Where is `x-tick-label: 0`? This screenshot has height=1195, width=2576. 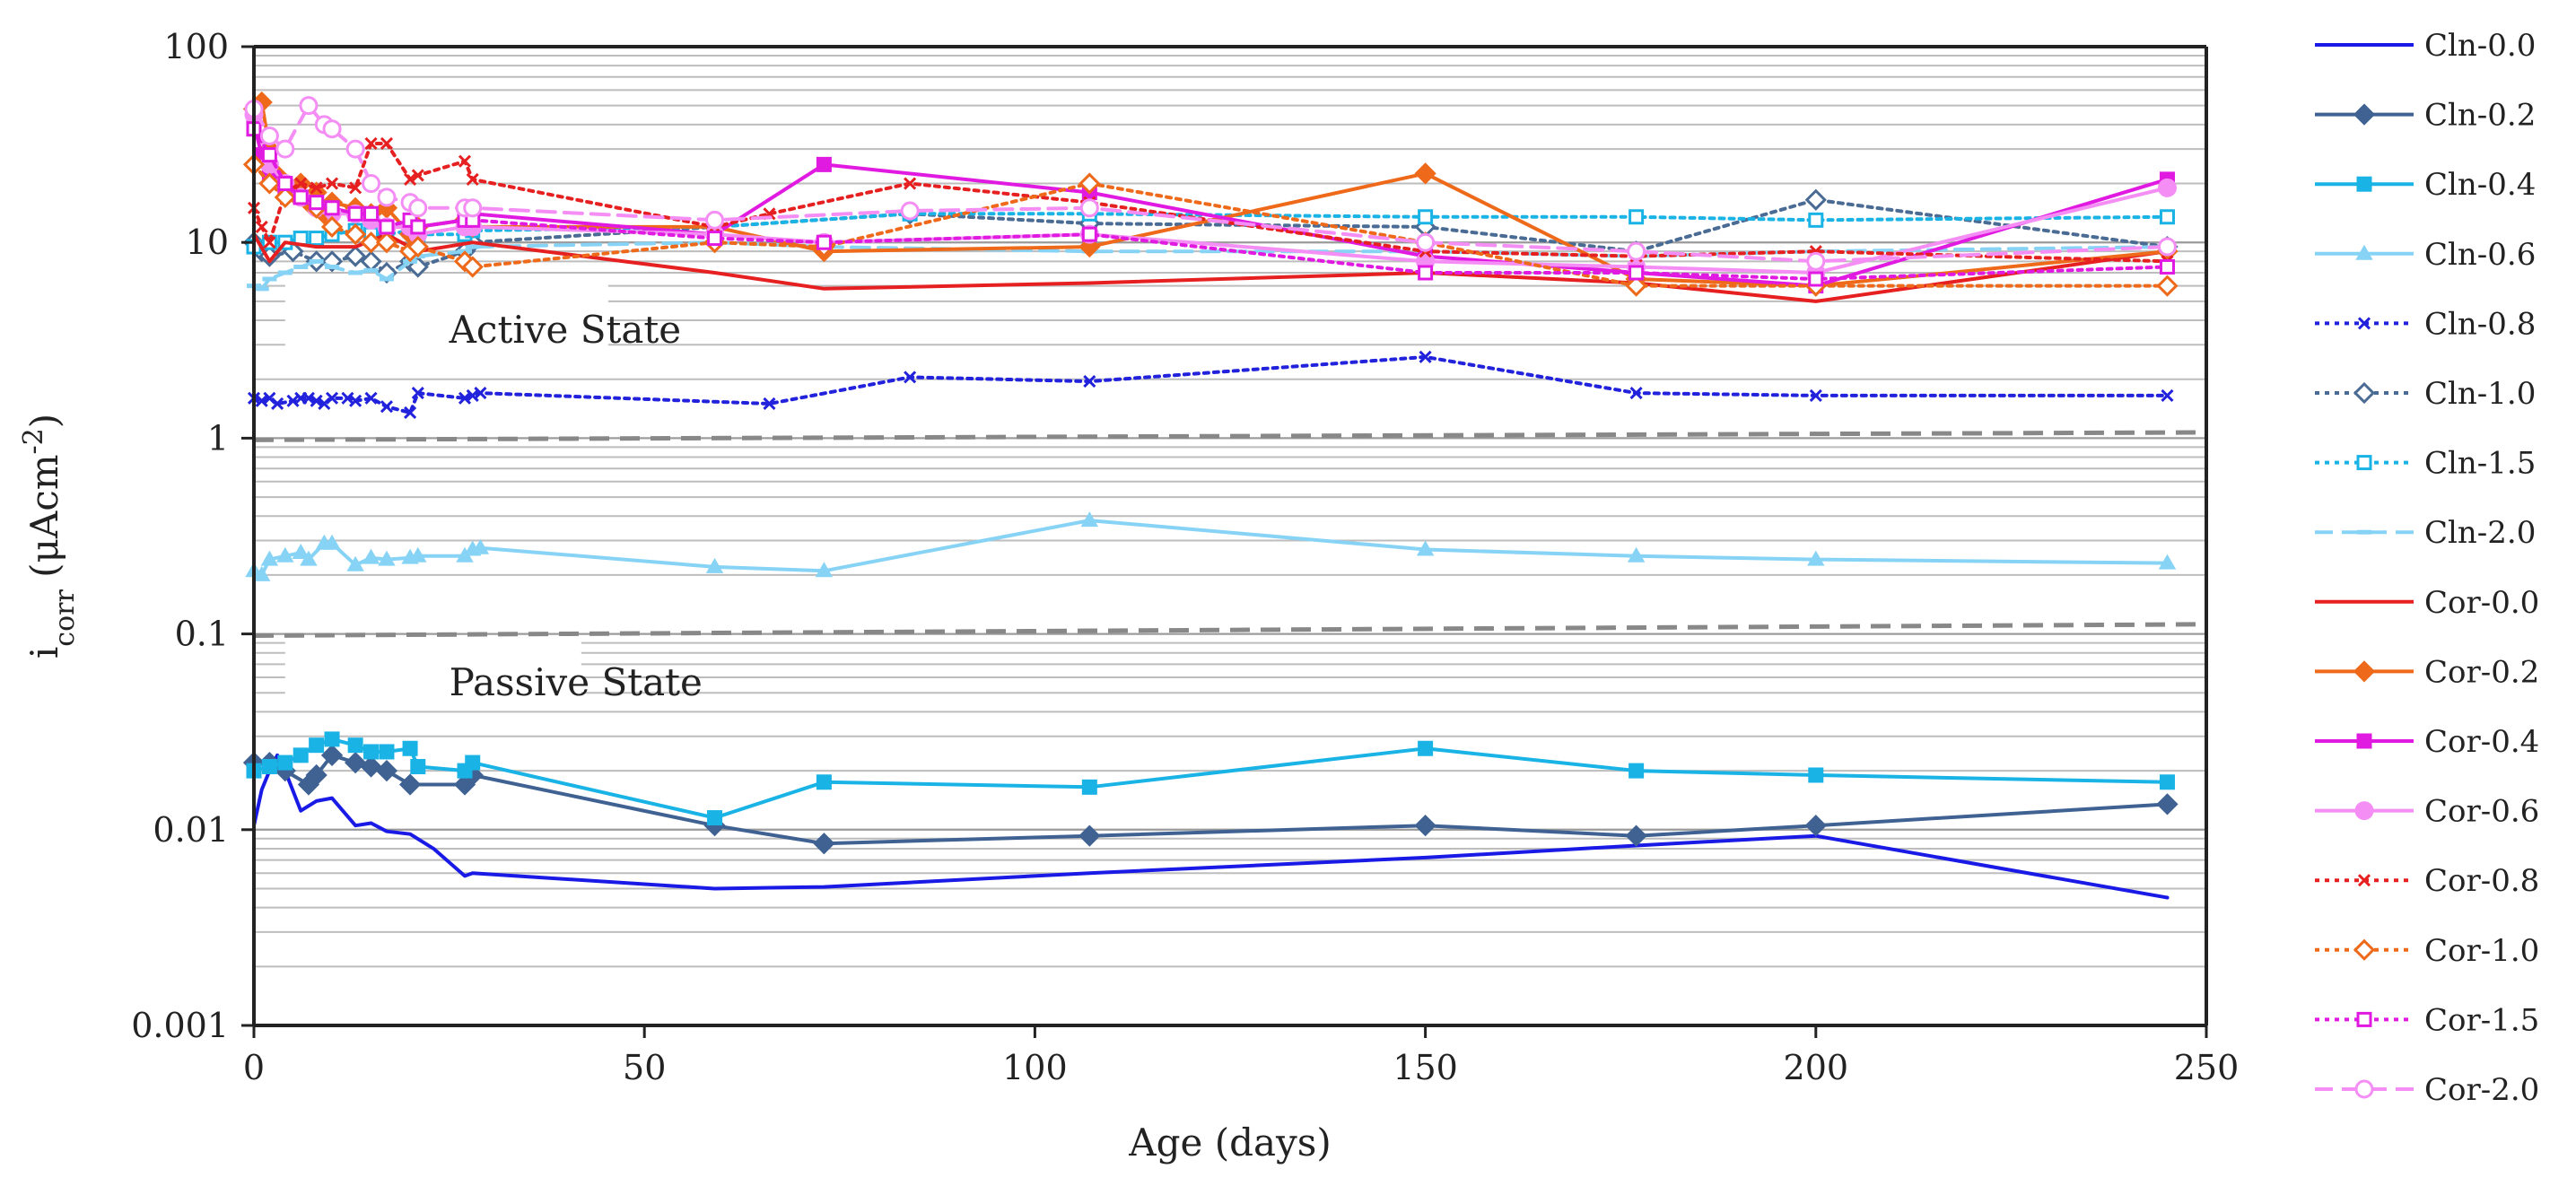 x-tick-label: 0 is located at coordinates (254, 1067).